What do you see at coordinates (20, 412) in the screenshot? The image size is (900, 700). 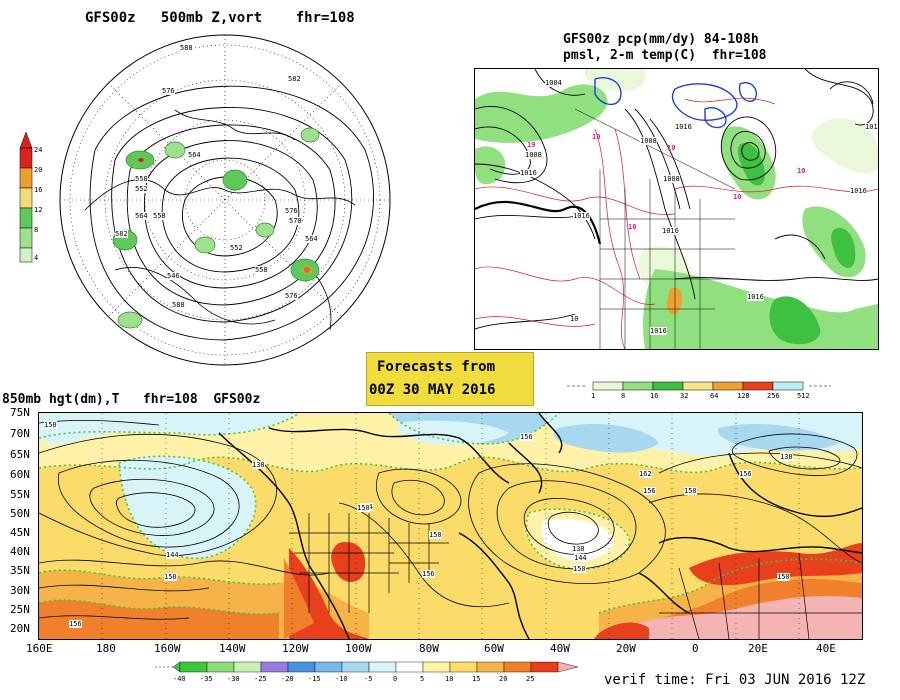 I see `lat-label: 75N` at bounding box center [20, 412].